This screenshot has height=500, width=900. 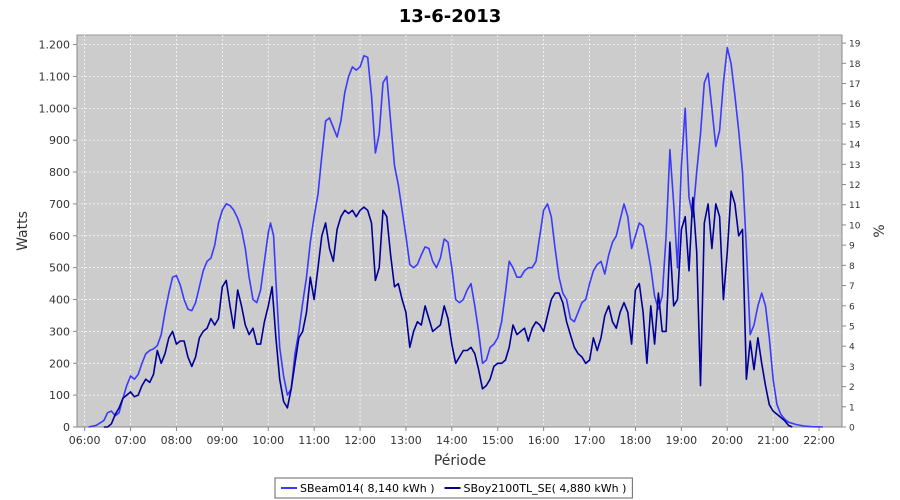 I want to click on y-tick-label: 1.100, so click(x=55, y=76).